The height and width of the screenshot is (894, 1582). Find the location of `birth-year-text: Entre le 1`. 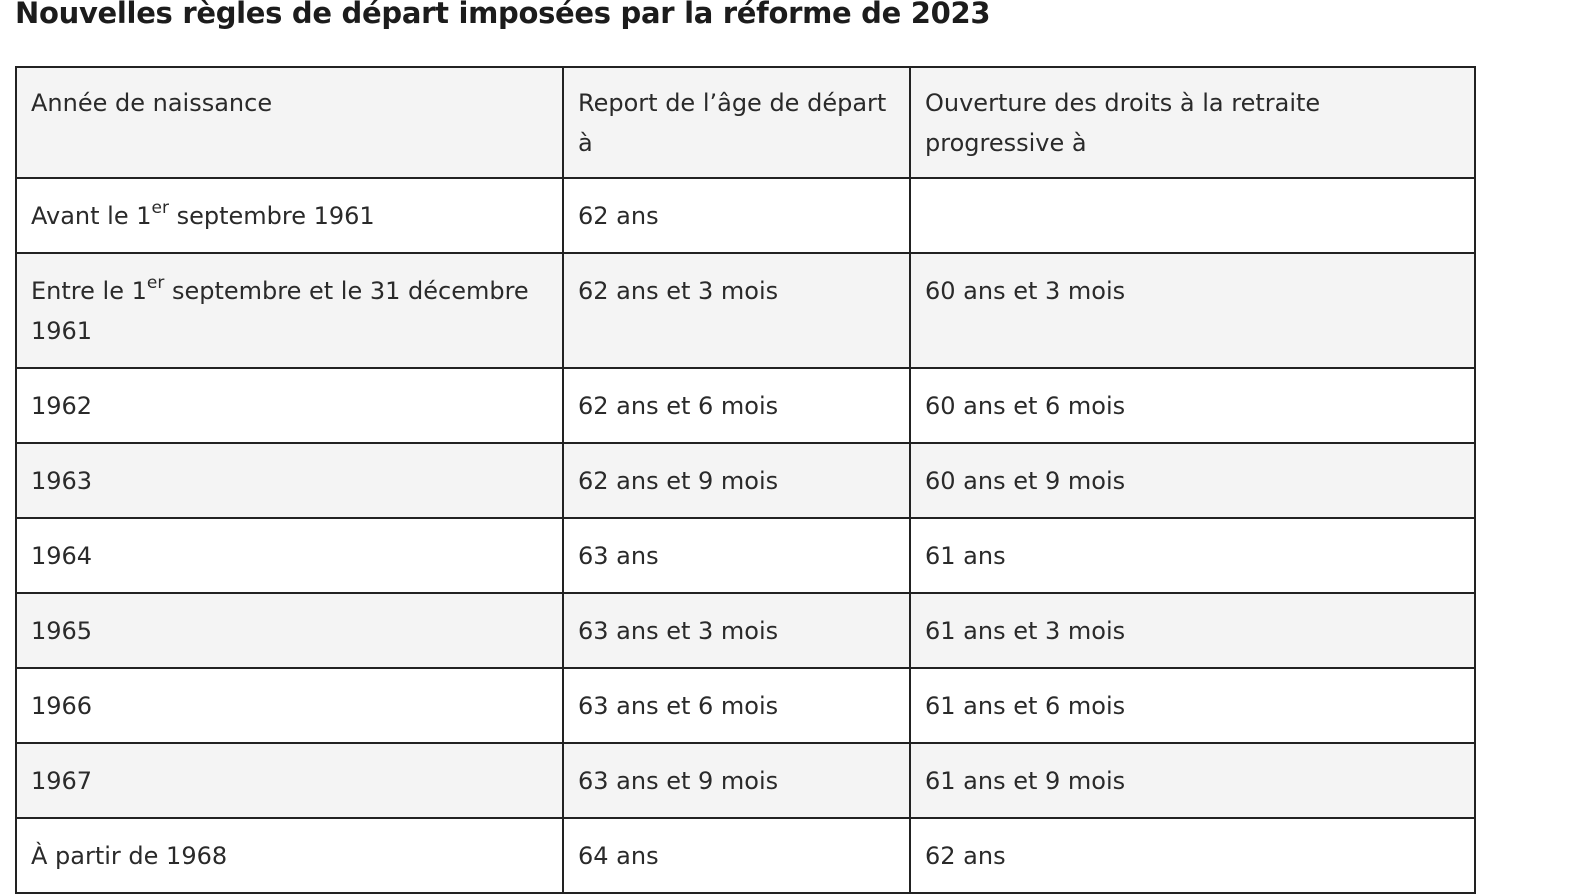

birth-year-text: Entre le 1 is located at coordinates (89, 291).